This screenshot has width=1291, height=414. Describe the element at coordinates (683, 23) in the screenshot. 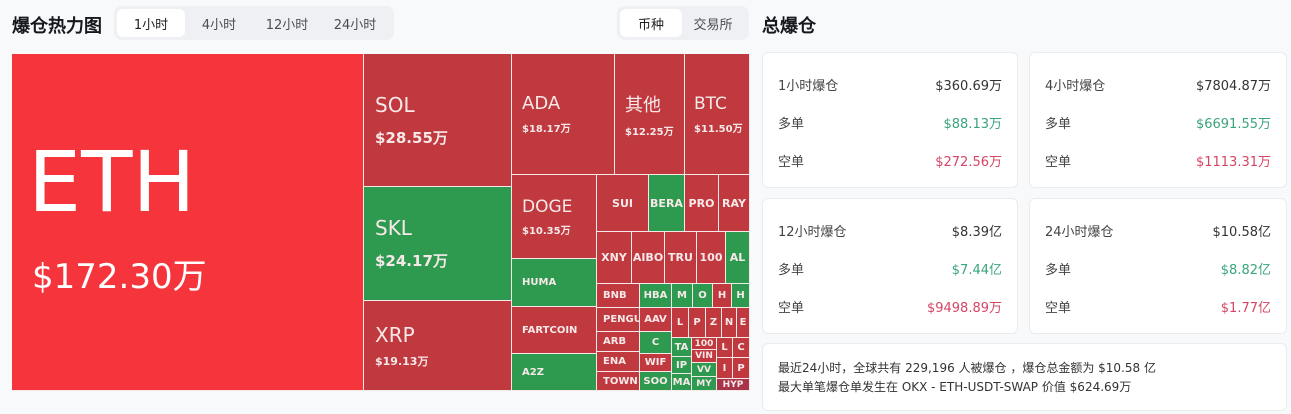

I see `group-by-tabs: 币种 交易所` at that location.